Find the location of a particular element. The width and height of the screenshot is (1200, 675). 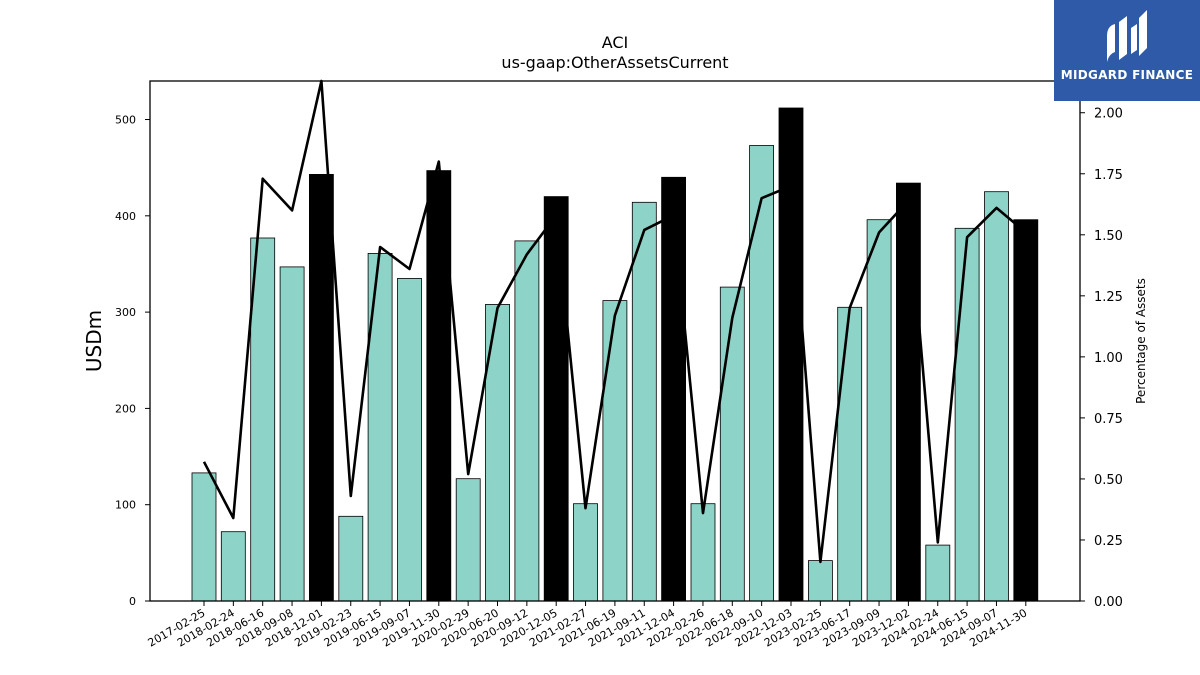

y-tick-label: 500 is located at coordinates (125, 120).